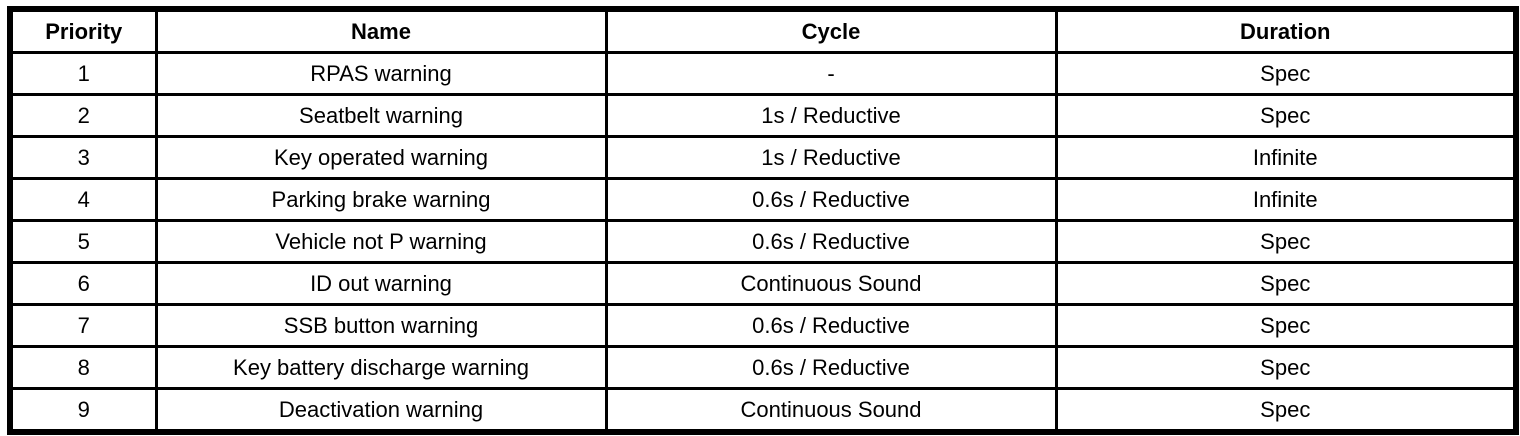 This screenshot has width=1520, height=436. Describe the element at coordinates (381, 241) in the screenshot. I see `cell-name: Vehicle not P warning` at that location.